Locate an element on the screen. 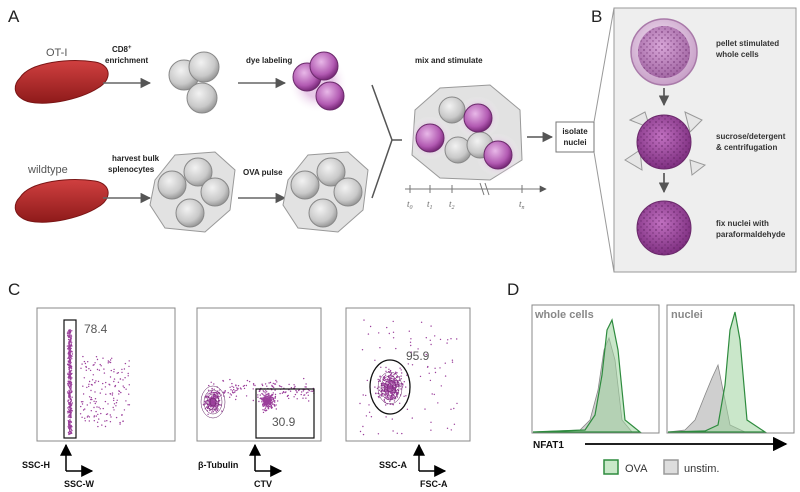  whole-cell-icon is located at coordinates (664, 52).